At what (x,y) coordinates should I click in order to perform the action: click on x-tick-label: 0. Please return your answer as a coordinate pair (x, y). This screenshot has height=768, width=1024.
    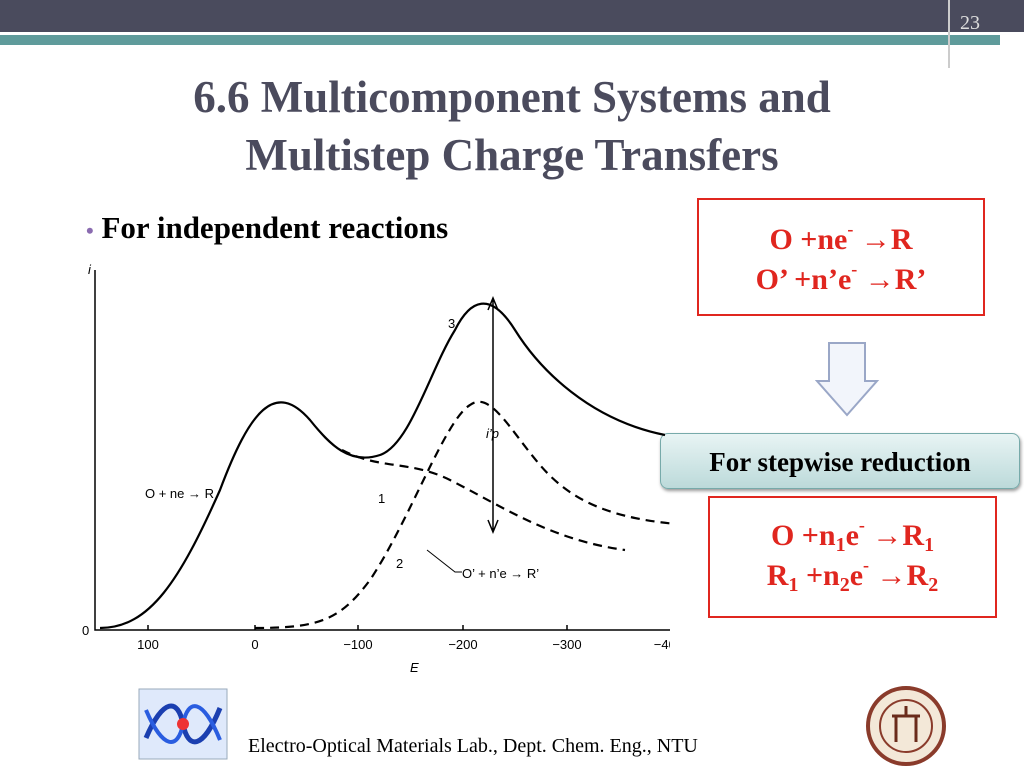
    Looking at the image, I should click on (254, 644).